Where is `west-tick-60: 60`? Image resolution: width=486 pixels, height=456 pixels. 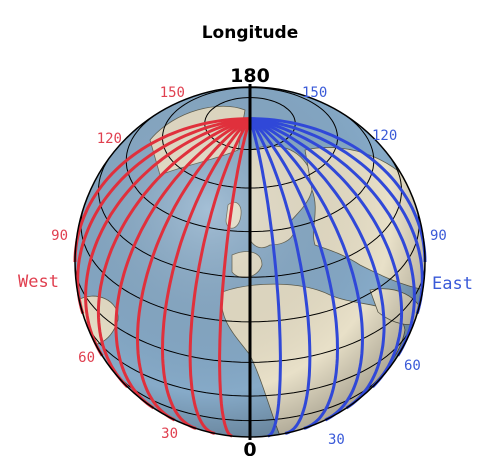 west-tick-60: 60 is located at coordinates (86, 358).